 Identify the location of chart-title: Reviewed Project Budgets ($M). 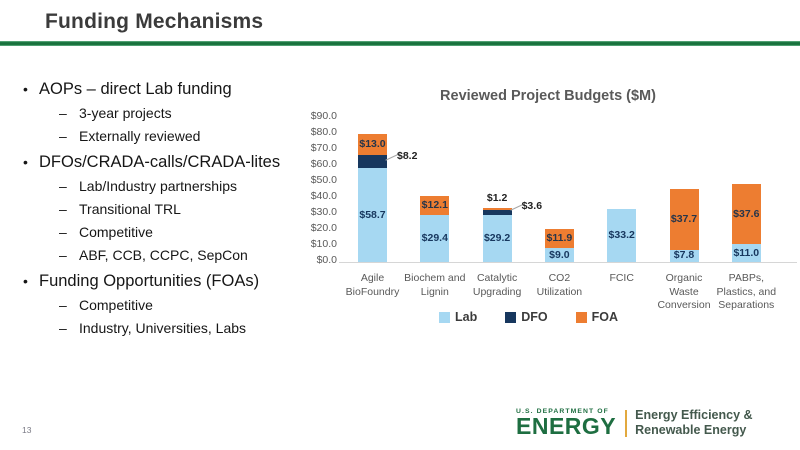
(548, 96).